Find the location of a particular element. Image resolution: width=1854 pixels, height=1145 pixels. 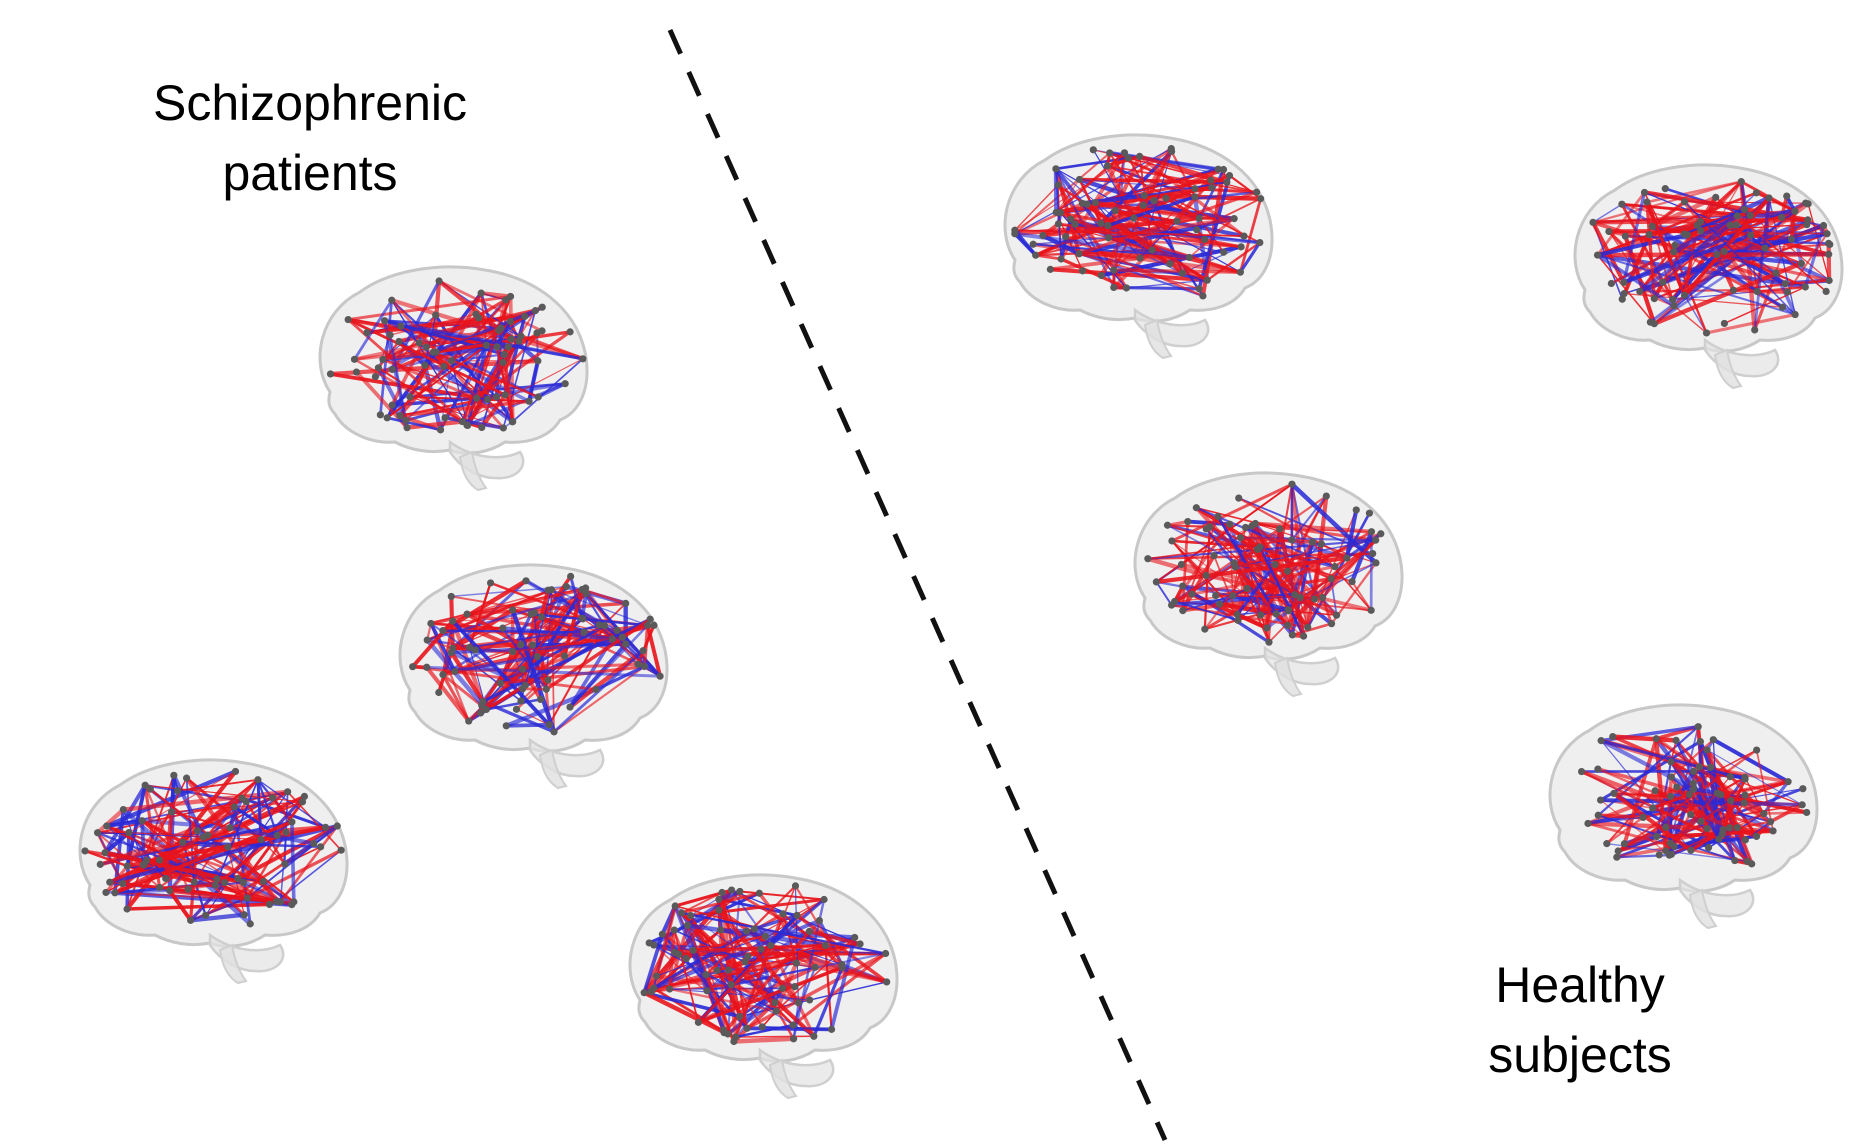

connection-edges is located at coordinates (765, 964).